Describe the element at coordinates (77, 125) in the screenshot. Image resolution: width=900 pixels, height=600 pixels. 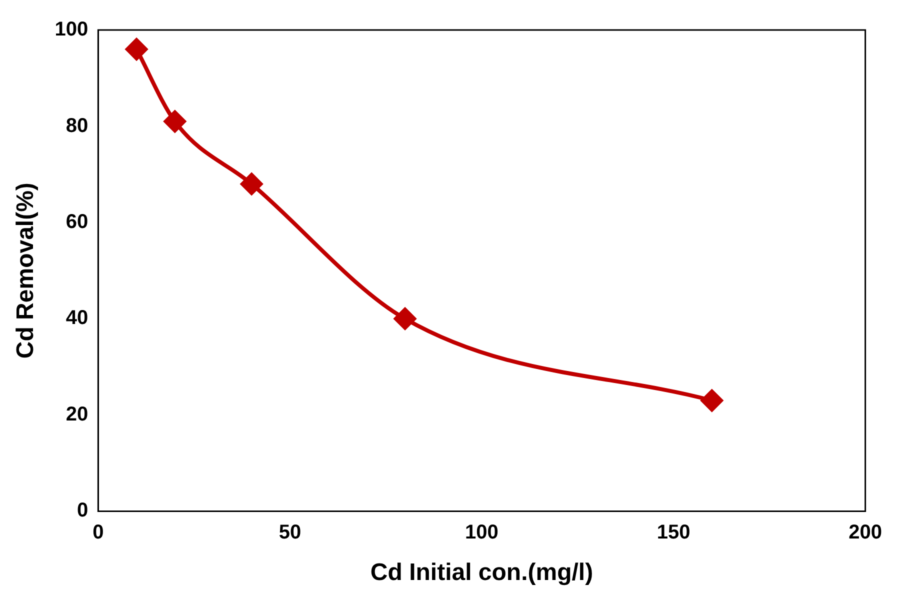
I see `y-tick-label: 80` at that location.